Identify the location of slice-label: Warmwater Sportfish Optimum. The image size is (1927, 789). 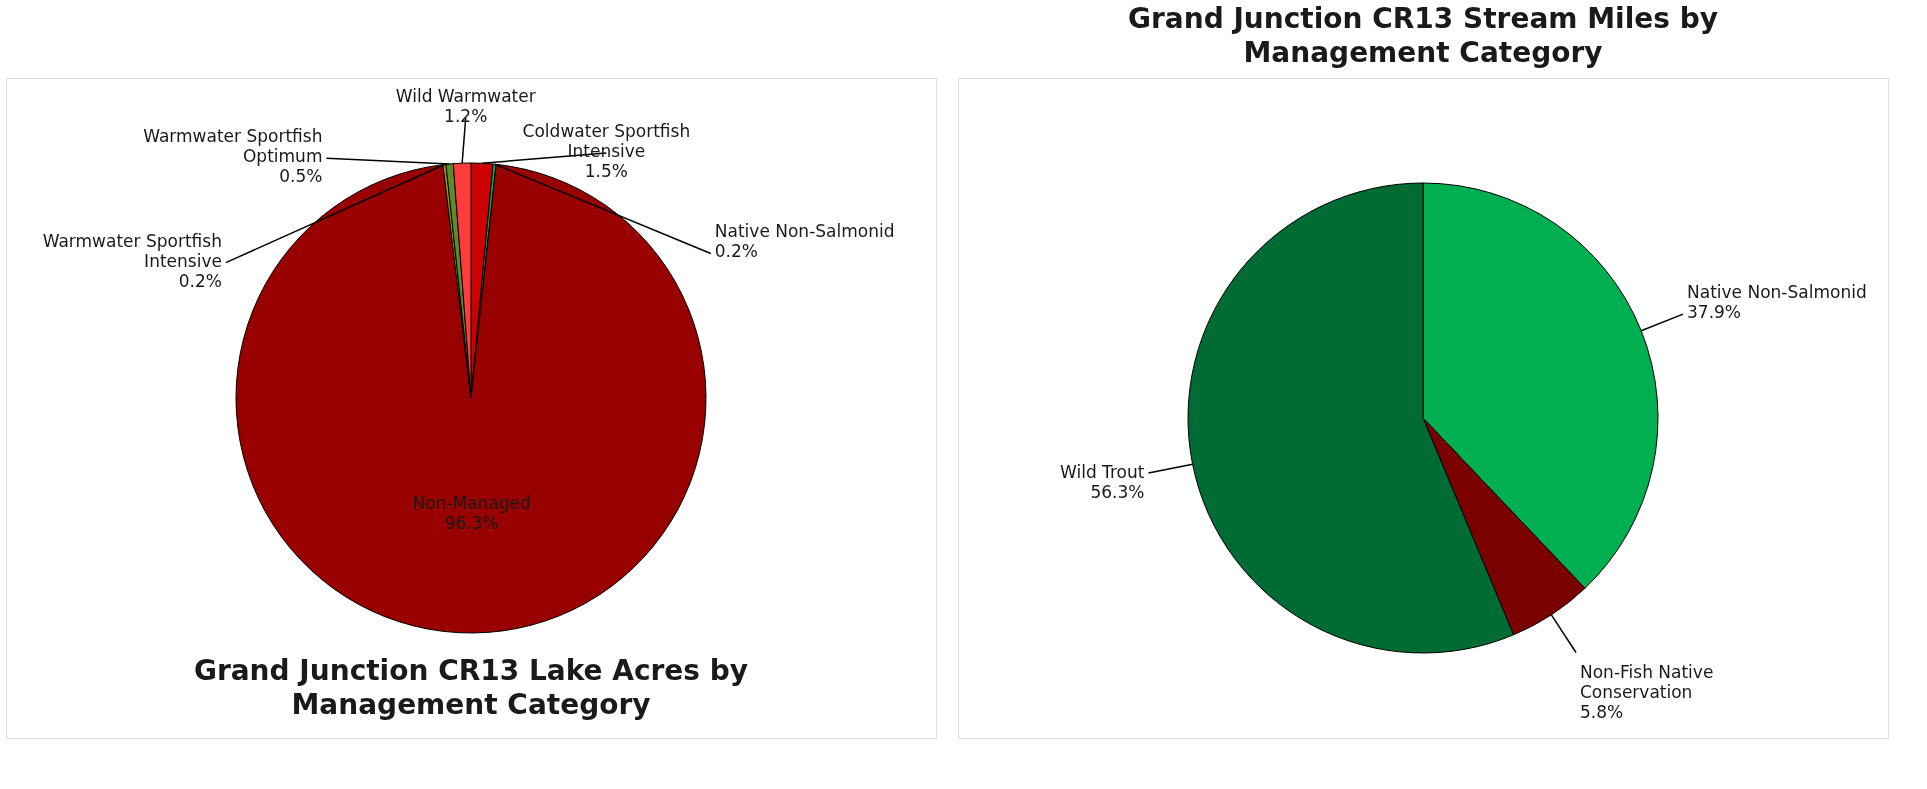
(233, 146).